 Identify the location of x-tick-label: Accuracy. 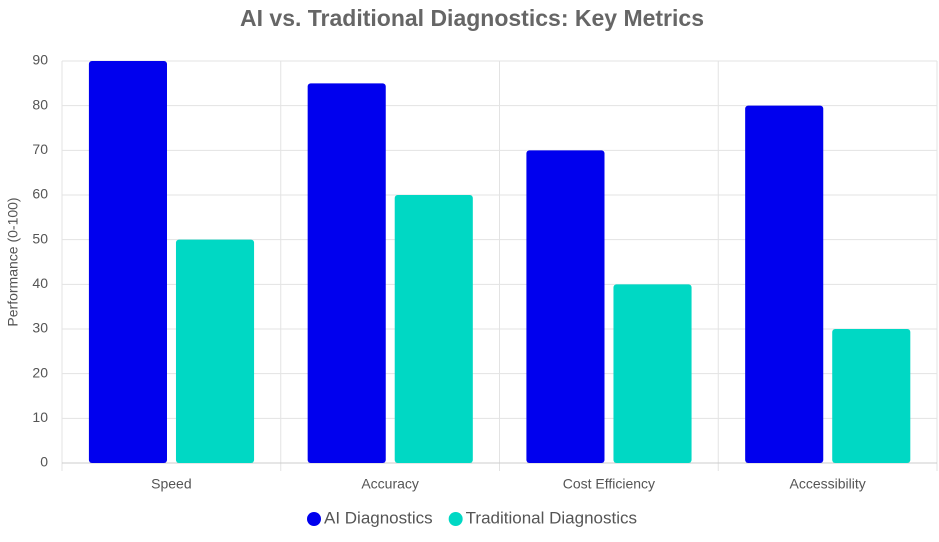
(390, 484).